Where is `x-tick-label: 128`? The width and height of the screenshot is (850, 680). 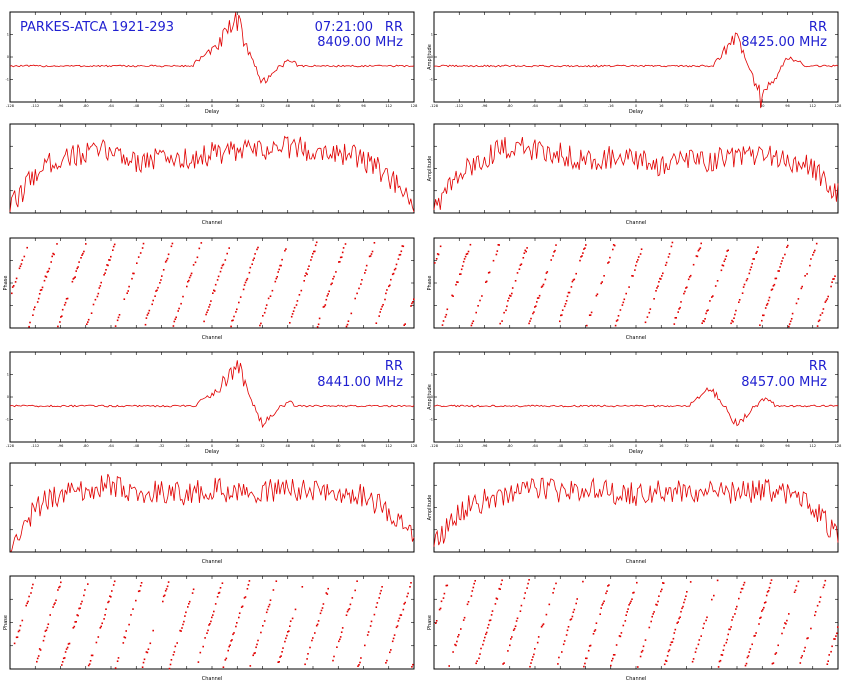
x-tick-label: 128 is located at coordinates (414, 106).